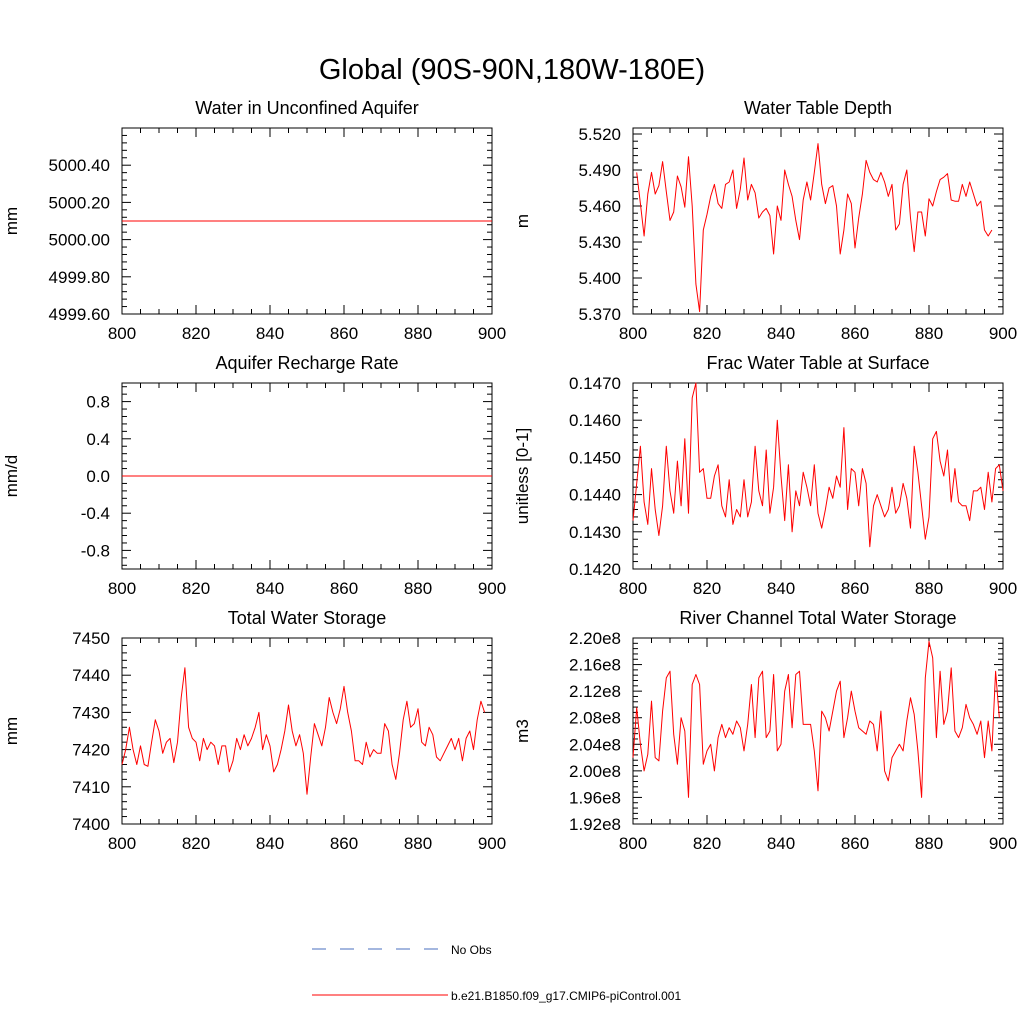 This screenshot has height=1024, width=1024. What do you see at coordinates (595, 744) in the screenshot?
I see `y-tick-label: 2.04e8` at bounding box center [595, 744].